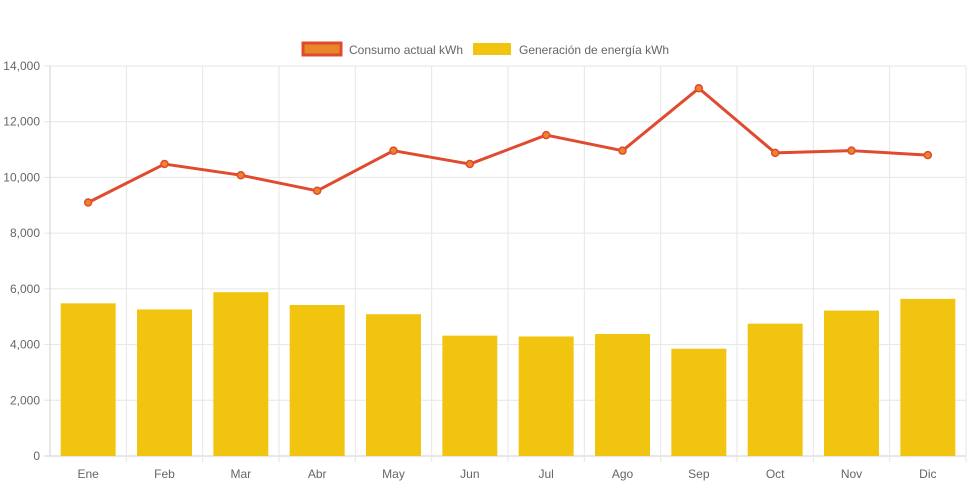 This screenshot has height=490, width=971. Describe the element at coordinates (164, 474) in the screenshot. I see `x-tick-label: Feb` at that location.